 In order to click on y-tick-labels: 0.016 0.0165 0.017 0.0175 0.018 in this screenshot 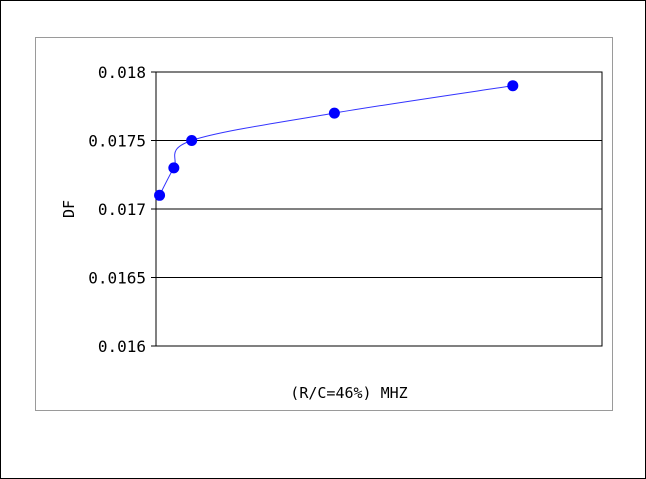, I will do `click(122, 209)`.